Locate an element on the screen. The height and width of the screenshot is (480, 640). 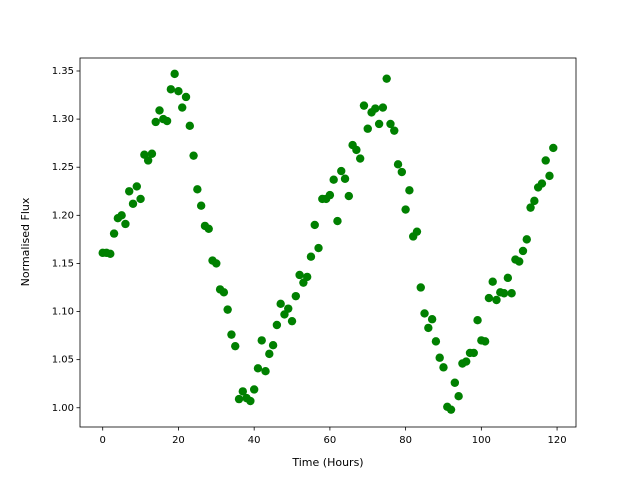
x-tick-label: 20 is located at coordinates (178, 440).